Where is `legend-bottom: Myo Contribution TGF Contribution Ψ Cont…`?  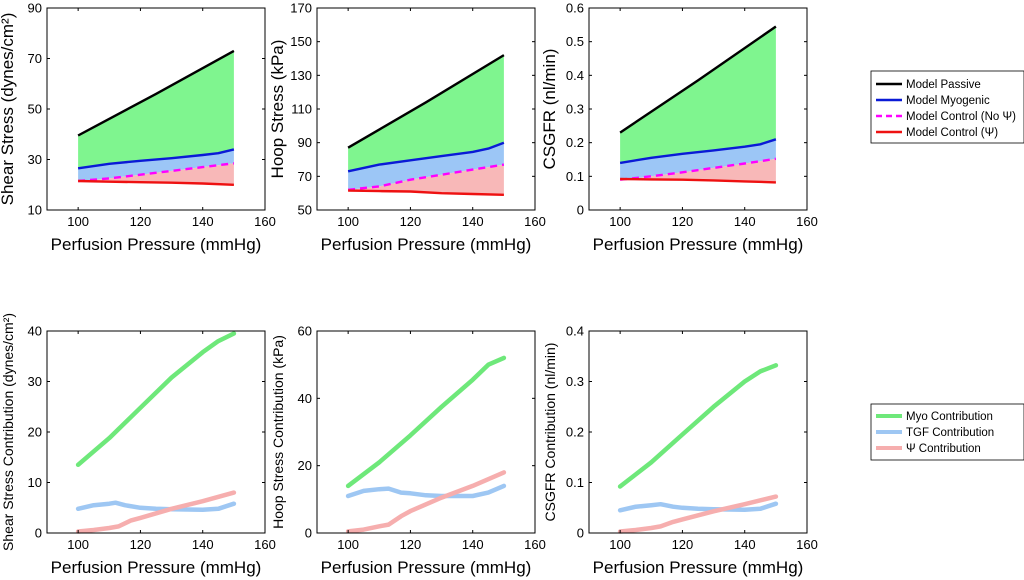 legend-bottom: Myo Contribution TGF Contribution Ψ Cont… is located at coordinates (947, 432).